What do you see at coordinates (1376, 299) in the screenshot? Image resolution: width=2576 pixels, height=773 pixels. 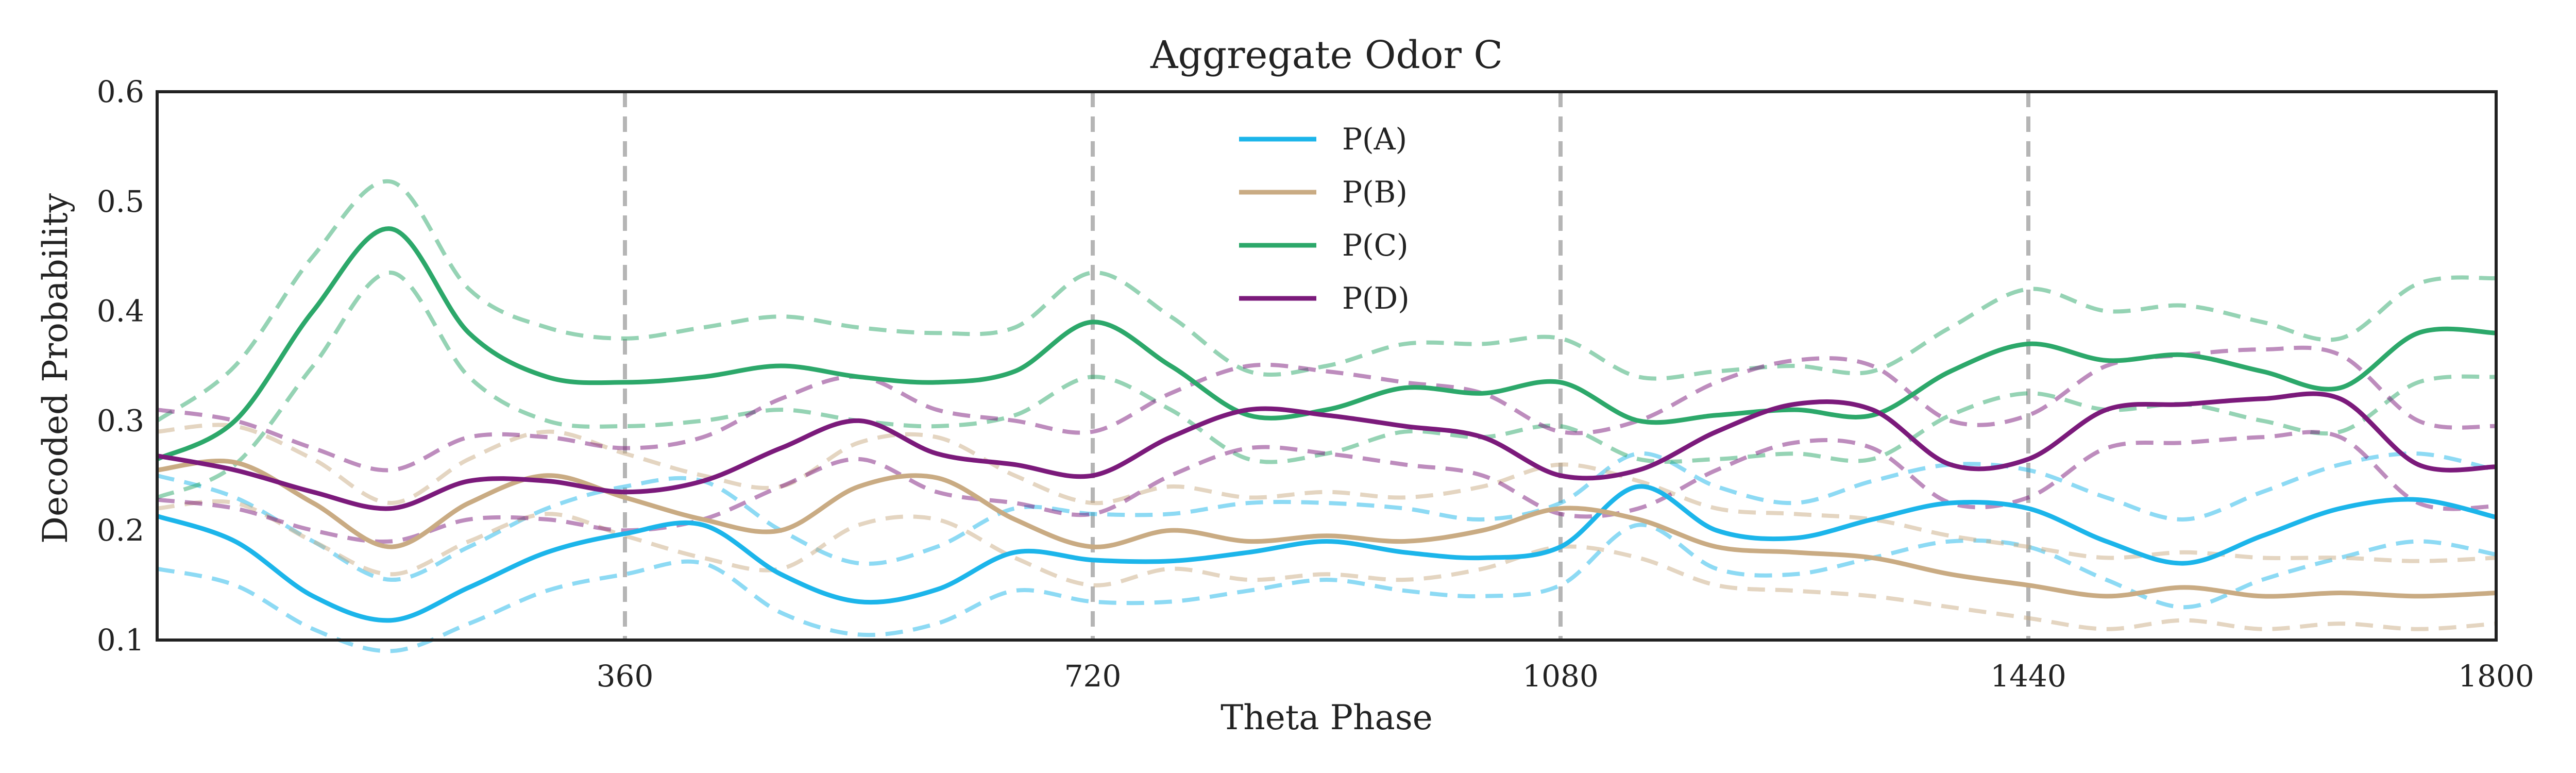 I see `legend-label-3: P(D)` at bounding box center [1376, 299].